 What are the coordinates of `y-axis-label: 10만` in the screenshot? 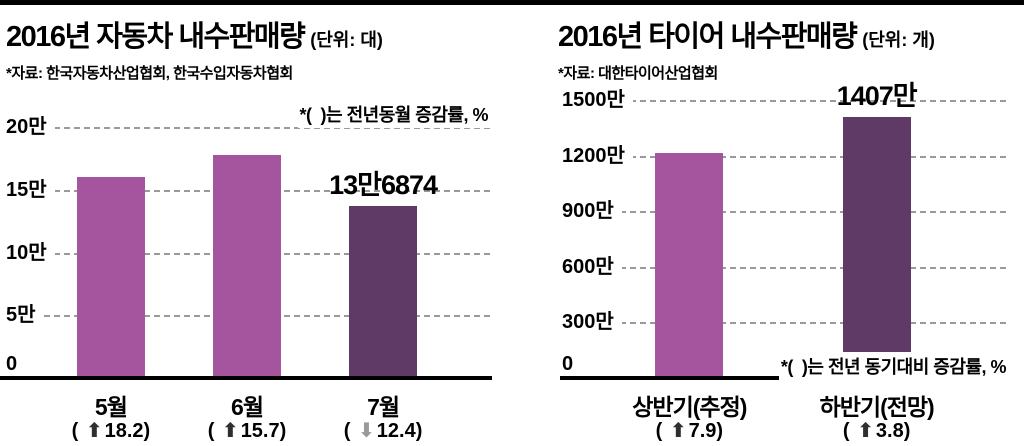 It's located at (29, 252).